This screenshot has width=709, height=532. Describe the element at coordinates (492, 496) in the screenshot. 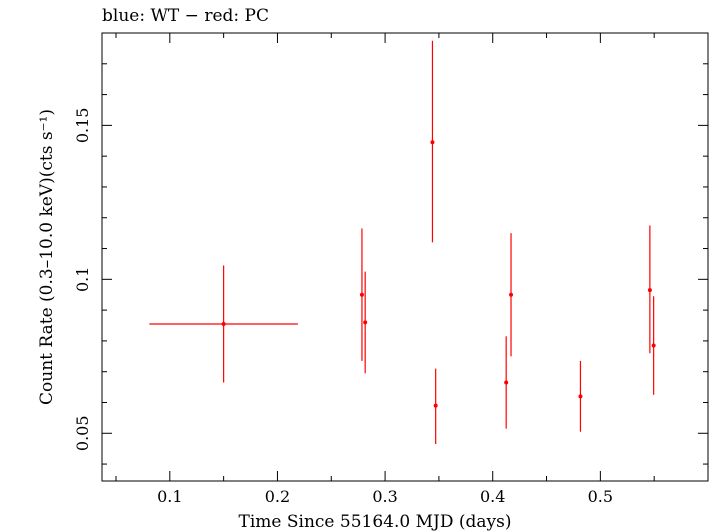

I see `x-tick-label: 0.4` at that location.